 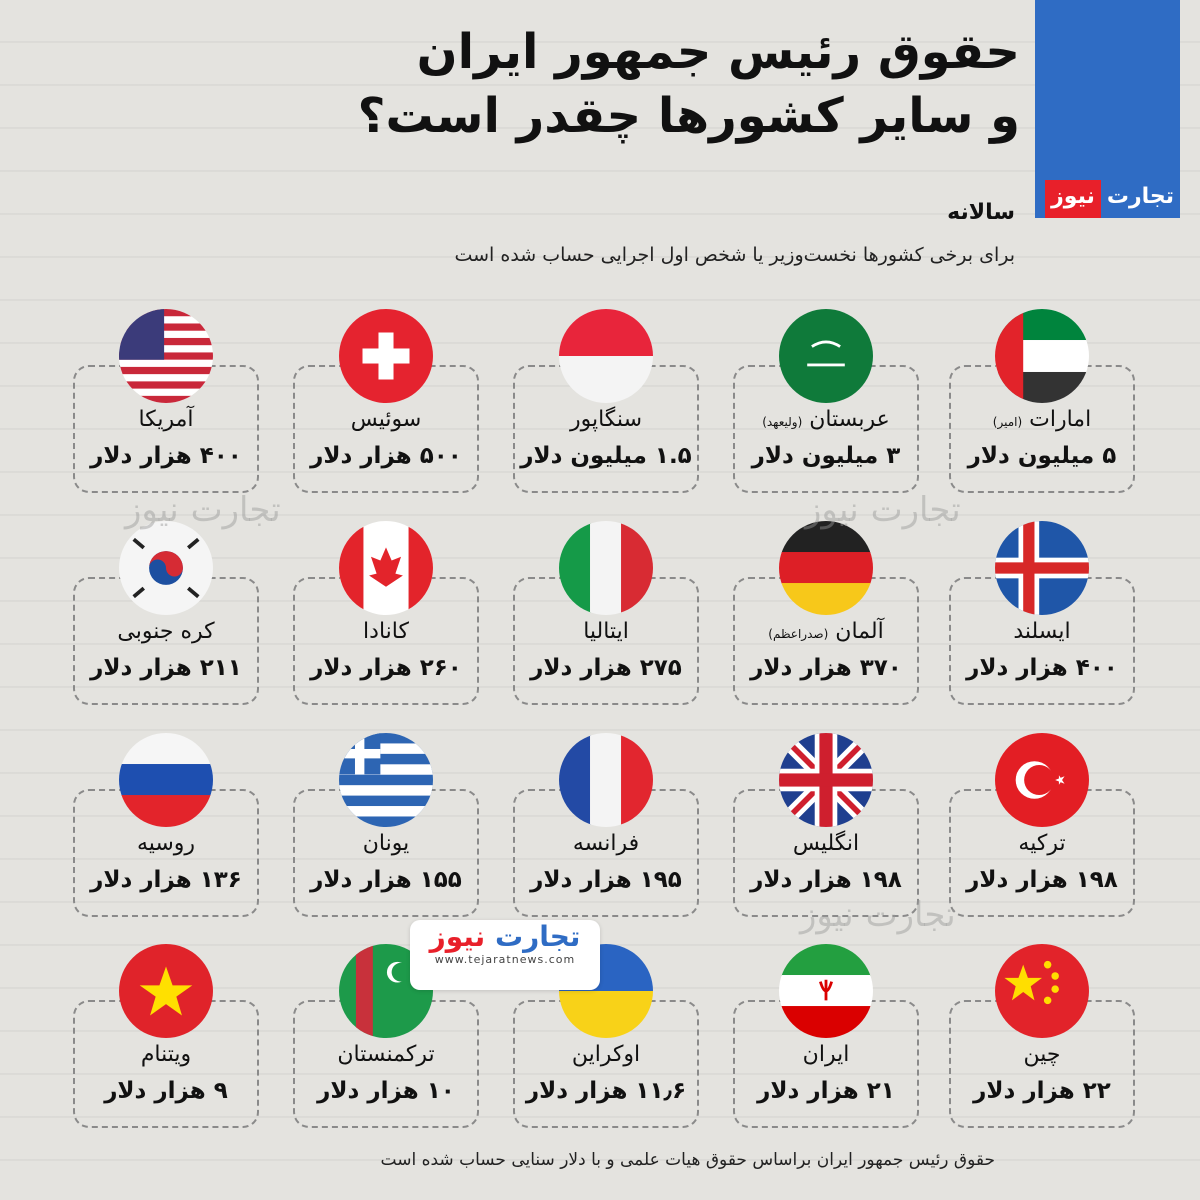 What do you see at coordinates (386, 780) in the screenshot?
I see `greece-flag-icon` at bounding box center [386, 780].